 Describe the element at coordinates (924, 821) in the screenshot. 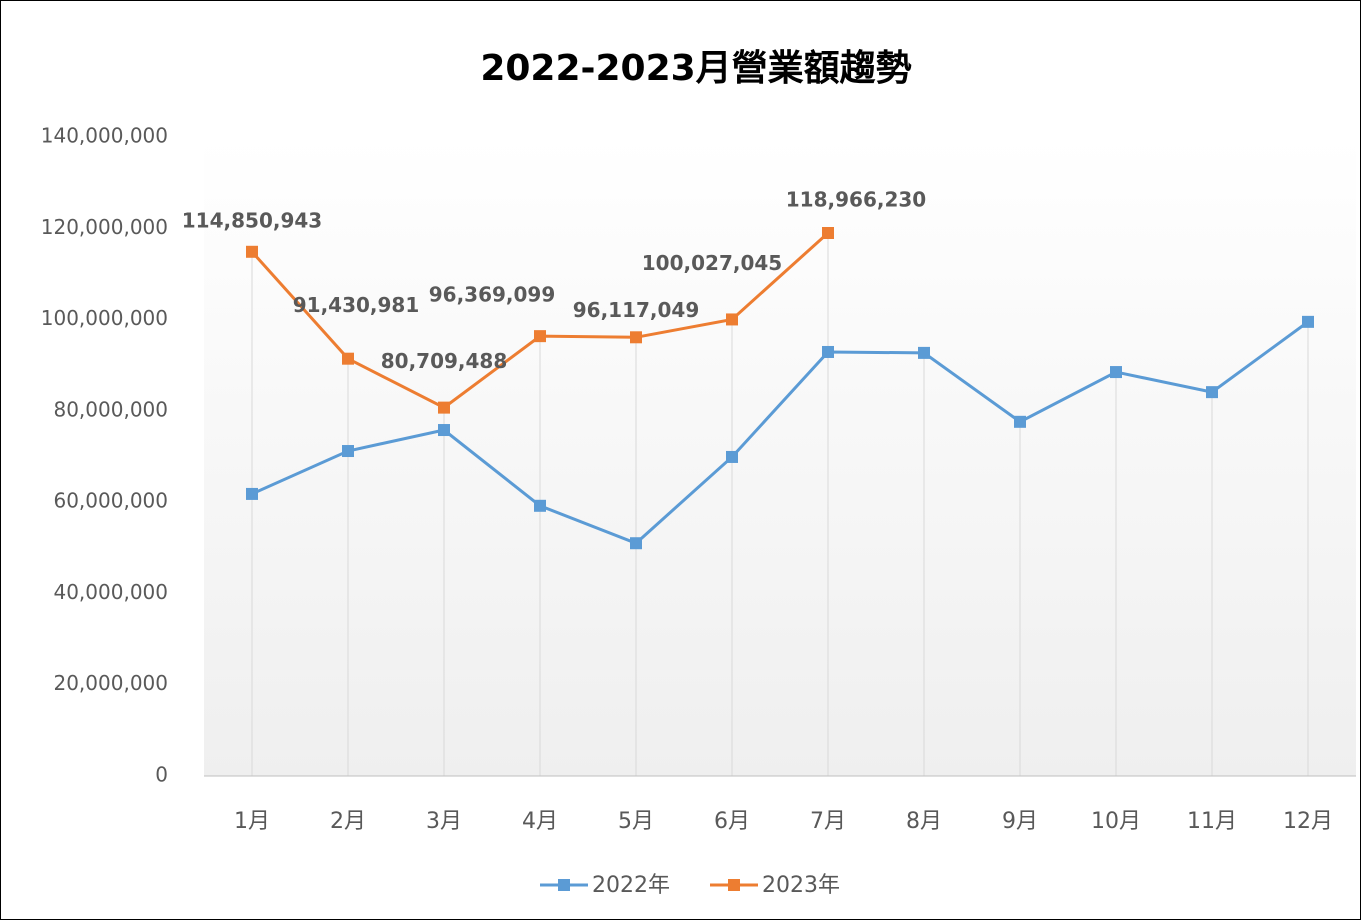

I see `x-tick-label: 8月` at that location.